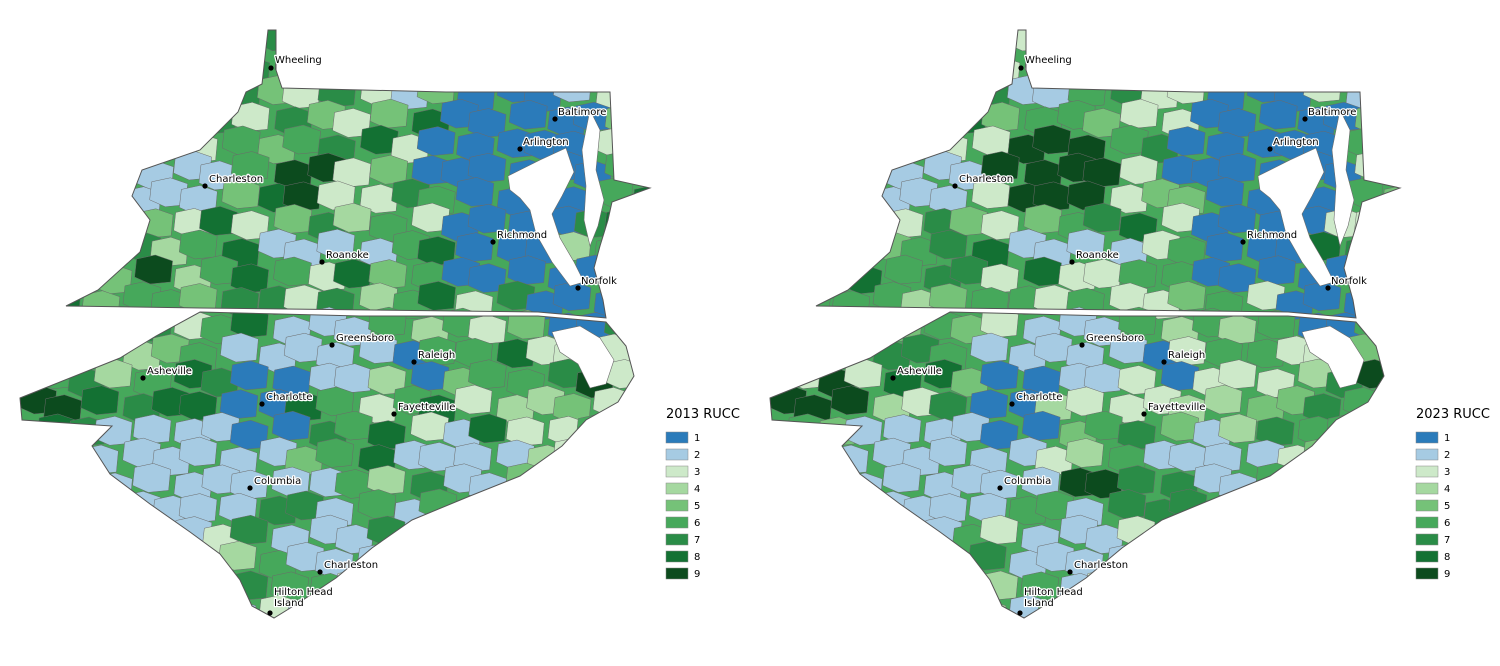 This screenshot has height=666, width=1500. I want to click on city-label-norfolk: Norfolk, so click(599, 281).